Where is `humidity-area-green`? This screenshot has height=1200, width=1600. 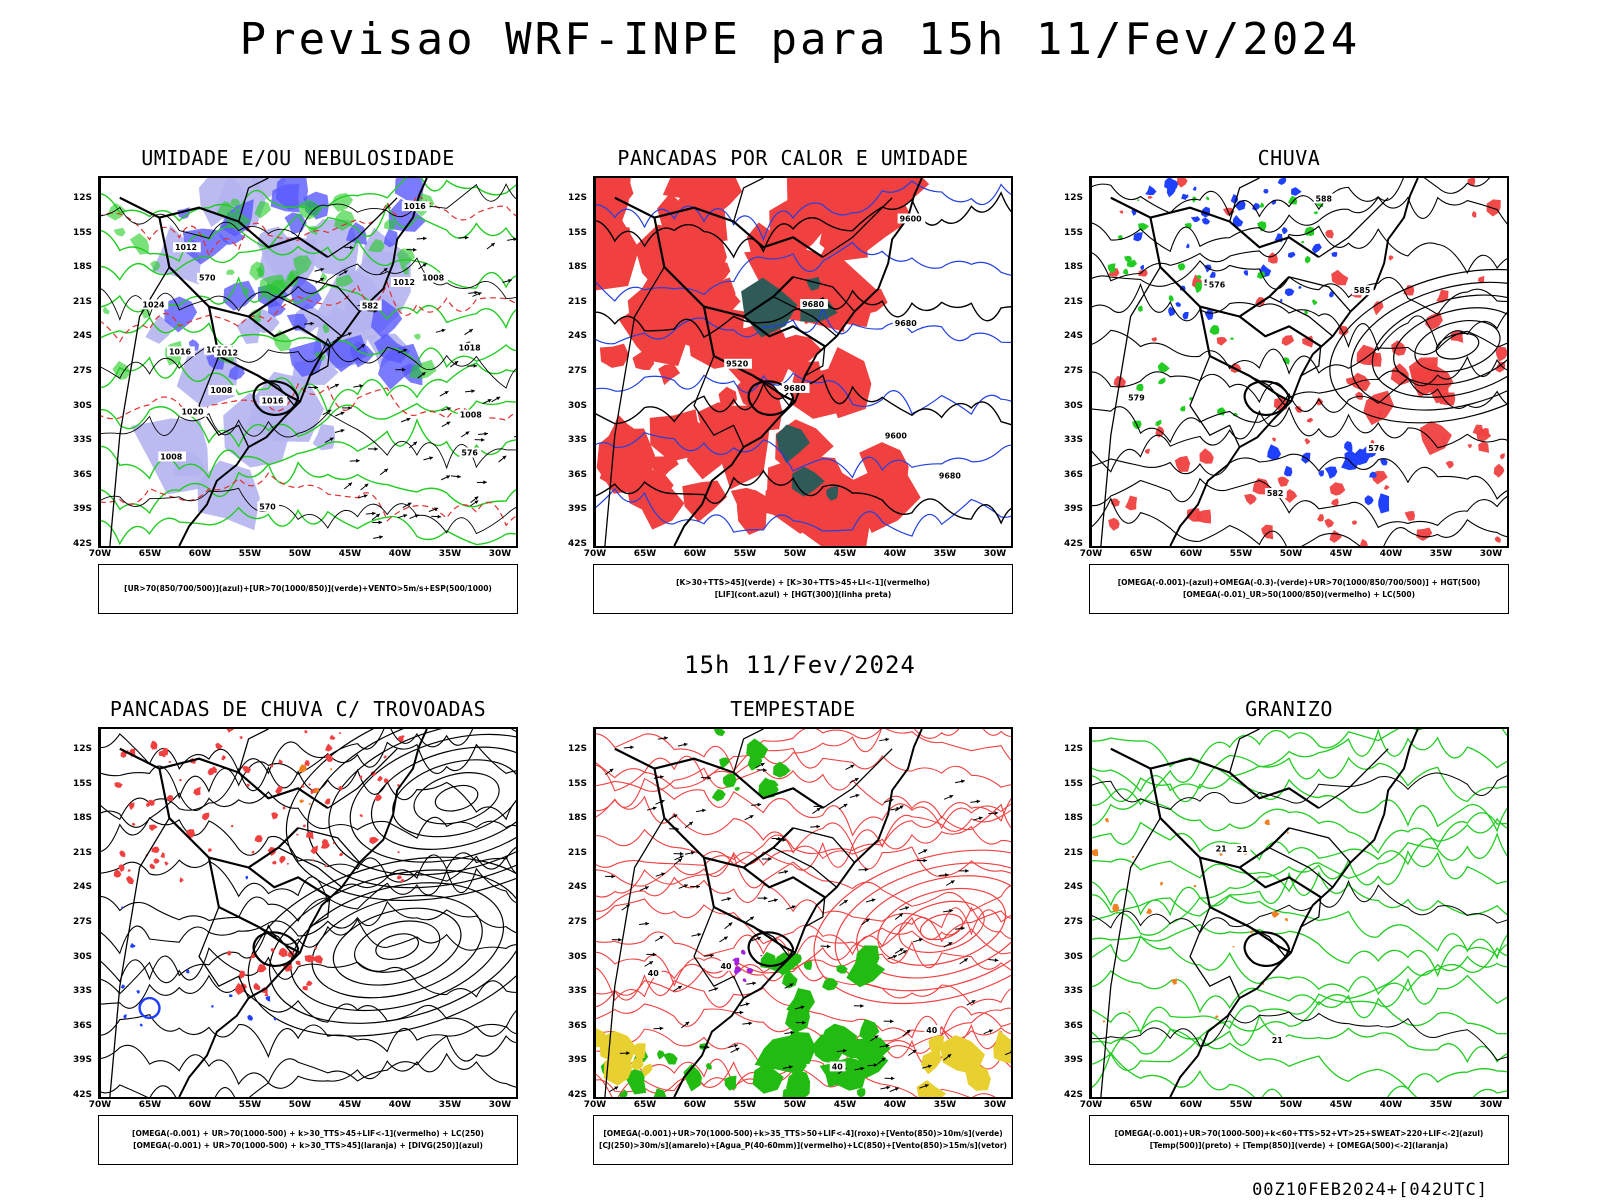 humidity-area-green is located at coordinates (116, 212).